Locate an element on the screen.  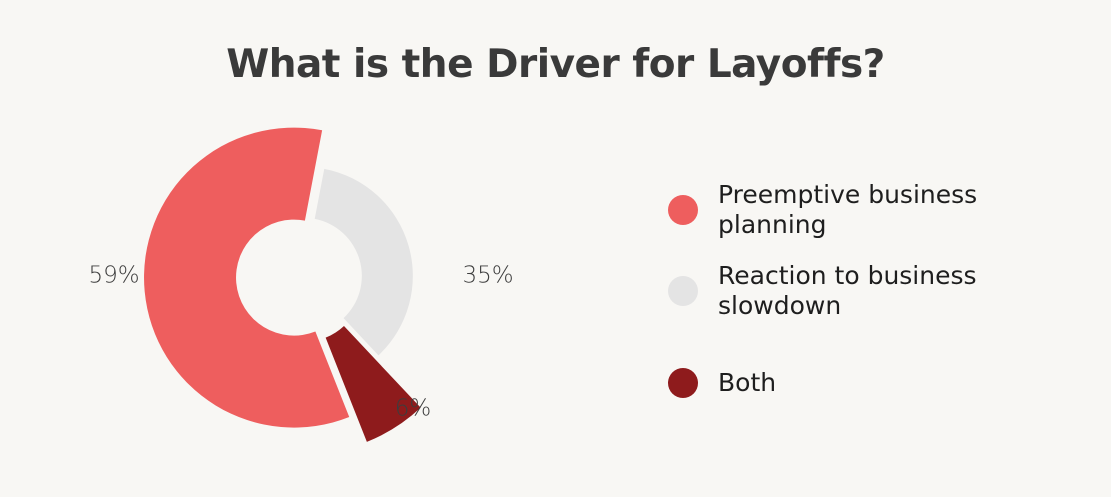
legend-item-preemptive: Preemptive business planning is located at coordinates (858, 210).